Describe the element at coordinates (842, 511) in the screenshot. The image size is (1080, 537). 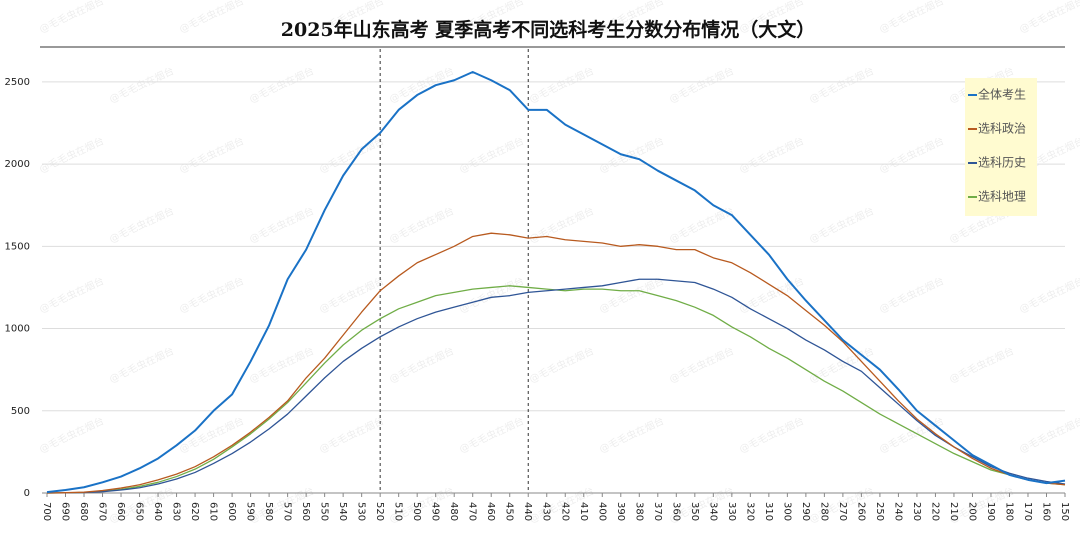
I see `x-tick-label: 270` at that location.